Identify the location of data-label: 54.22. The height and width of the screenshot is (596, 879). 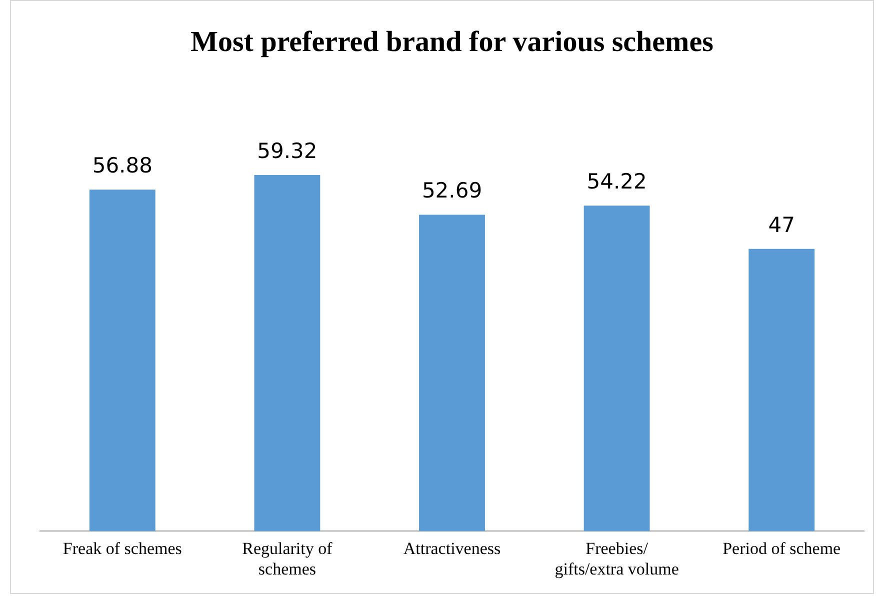
(616, 182).